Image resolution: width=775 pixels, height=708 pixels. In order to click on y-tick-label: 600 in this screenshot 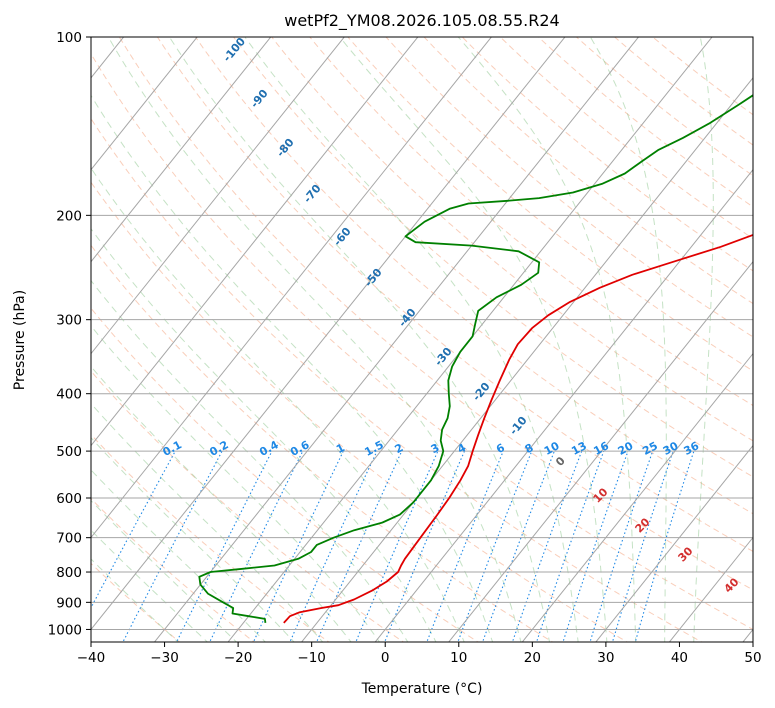, I will do `click(69, 499)`.